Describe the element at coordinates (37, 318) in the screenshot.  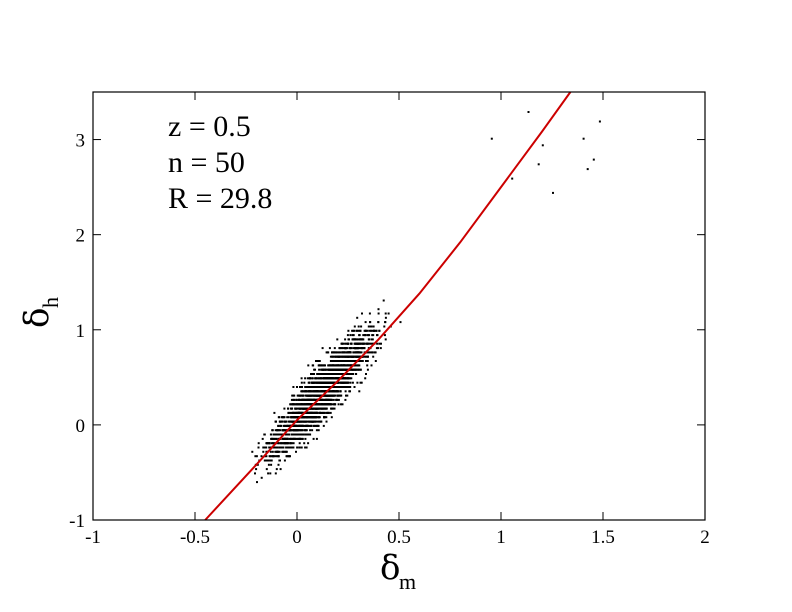
I see `y-axis-label-symbol: δ` at that location.